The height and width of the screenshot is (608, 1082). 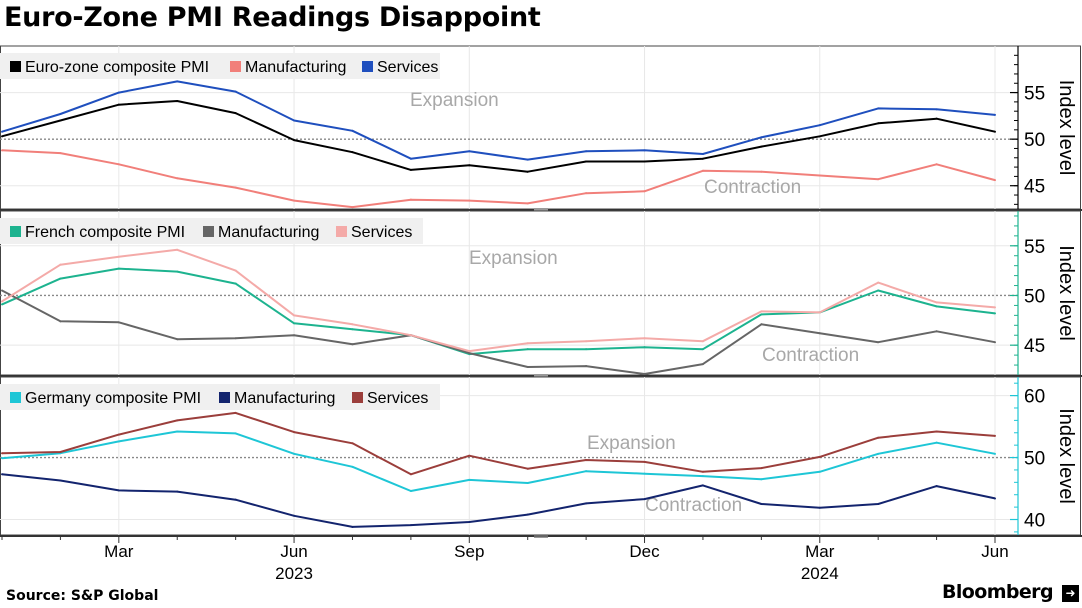 What do you see at coordinates (294, 573) in the screenshot?
I see `x-year-label: 2023` at bounding box center [294, 573].